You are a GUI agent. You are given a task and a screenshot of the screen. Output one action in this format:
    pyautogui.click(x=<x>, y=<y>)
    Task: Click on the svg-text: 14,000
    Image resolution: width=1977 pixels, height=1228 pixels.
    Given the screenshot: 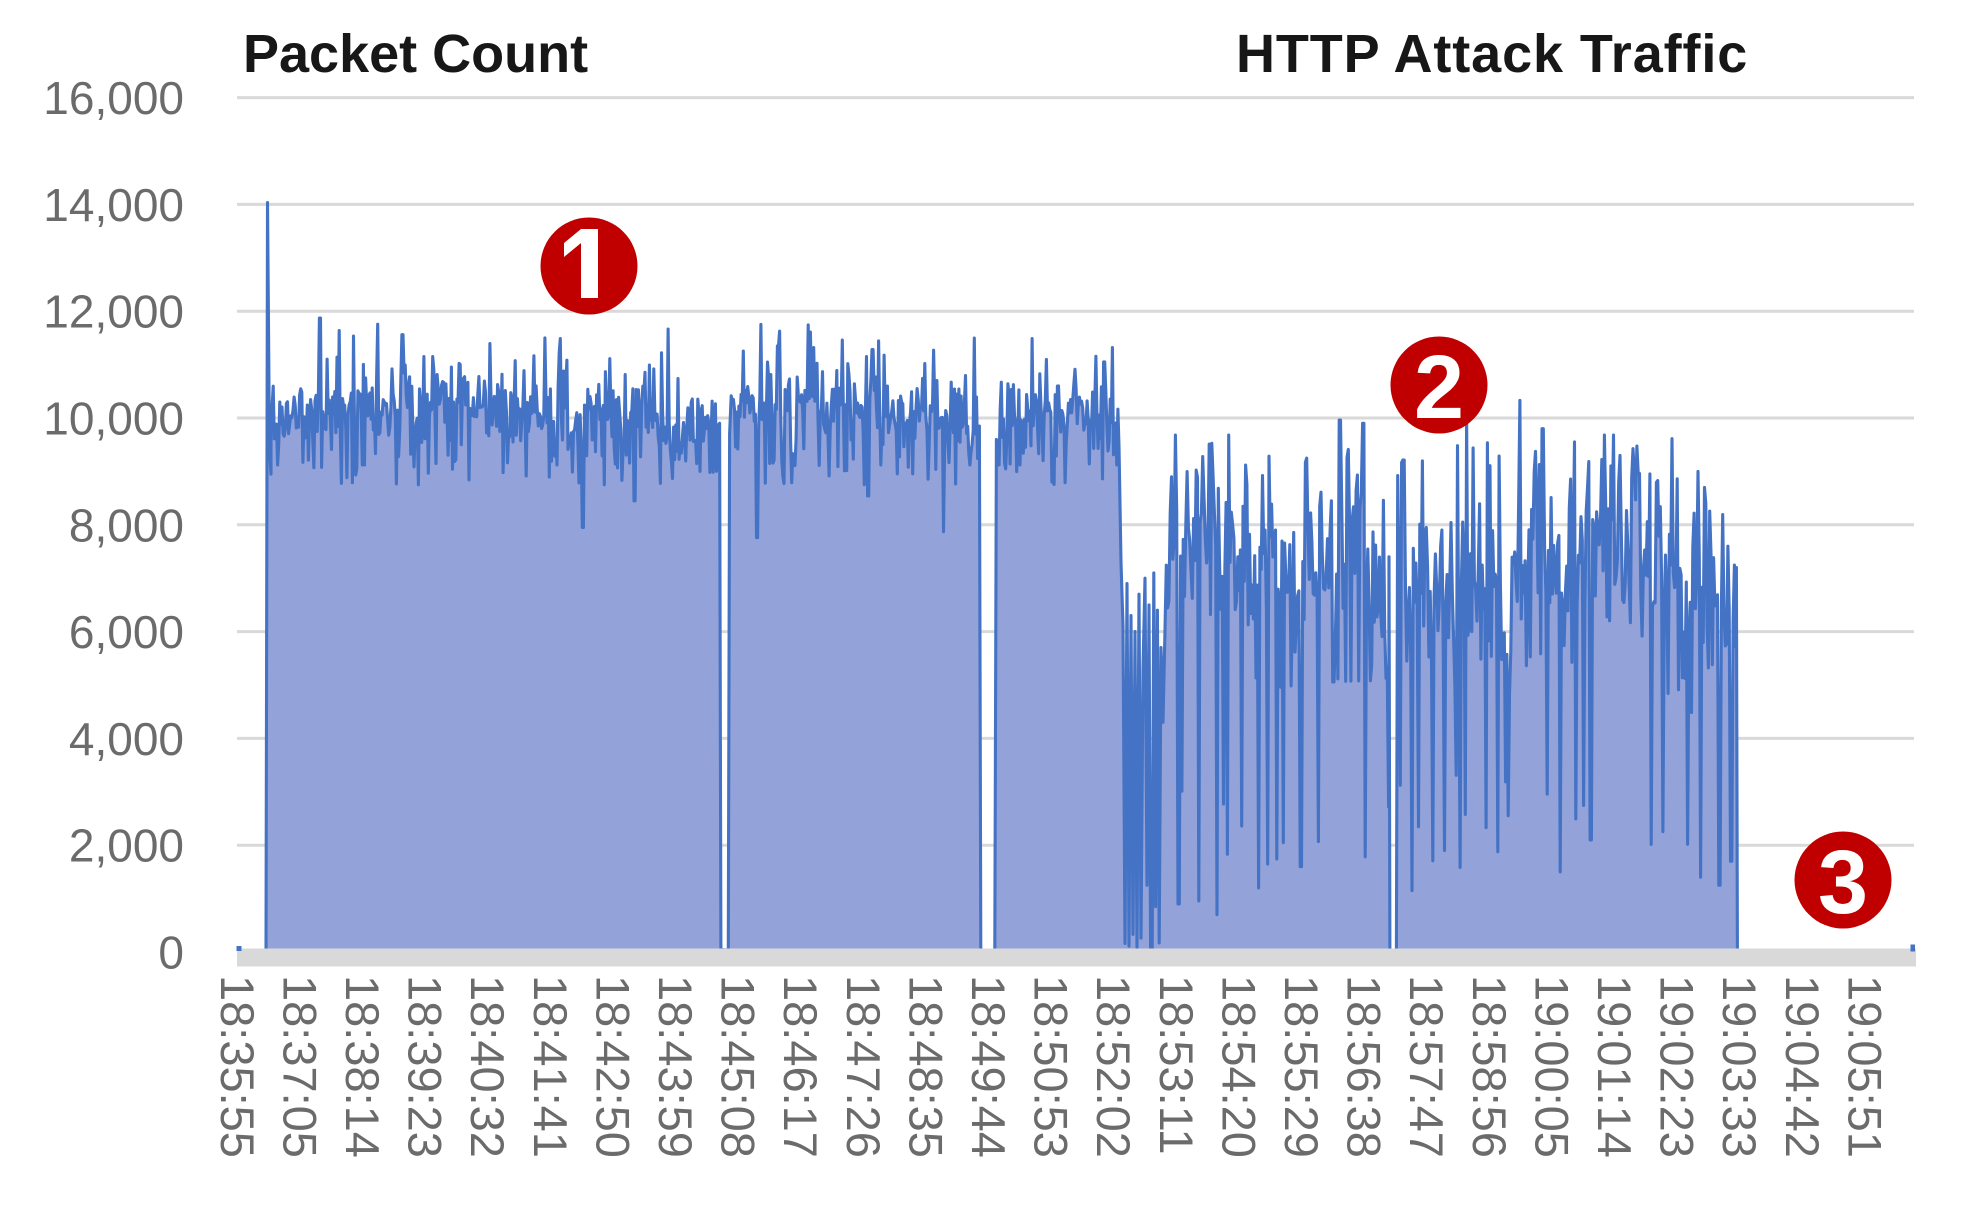 What is the action you would take?
    pyautogui.click(x=113, y=205)
    